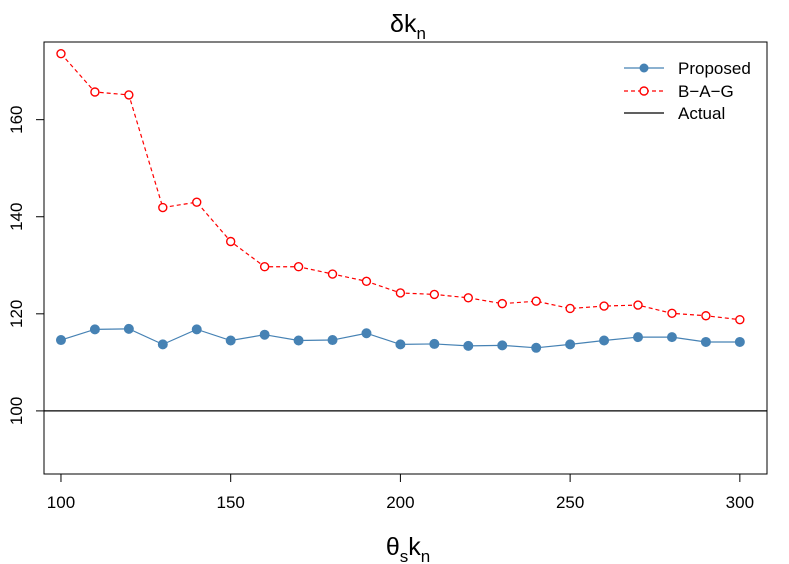 This screenshot has height=564, width=789. I want to click on y-tick-label: 100, so click(16, 411).